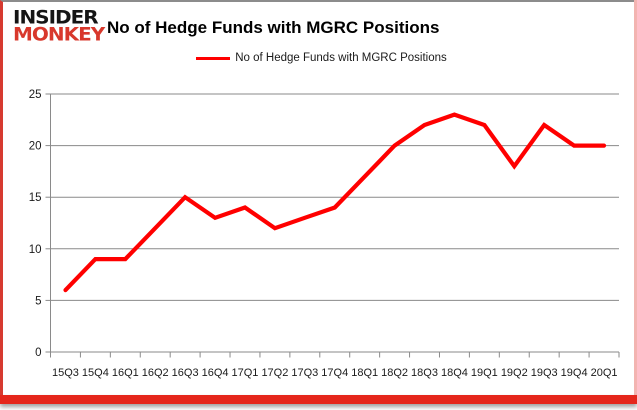 This screenshot has height=410, width=637. What do you see at coordinates (574, 373) in the screenshot?
I see `svg-text: 19Q4` at bounding box center [574, 373].